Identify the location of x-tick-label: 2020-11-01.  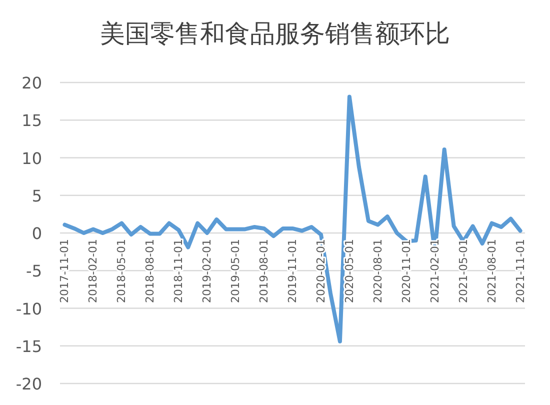
(406, 271).